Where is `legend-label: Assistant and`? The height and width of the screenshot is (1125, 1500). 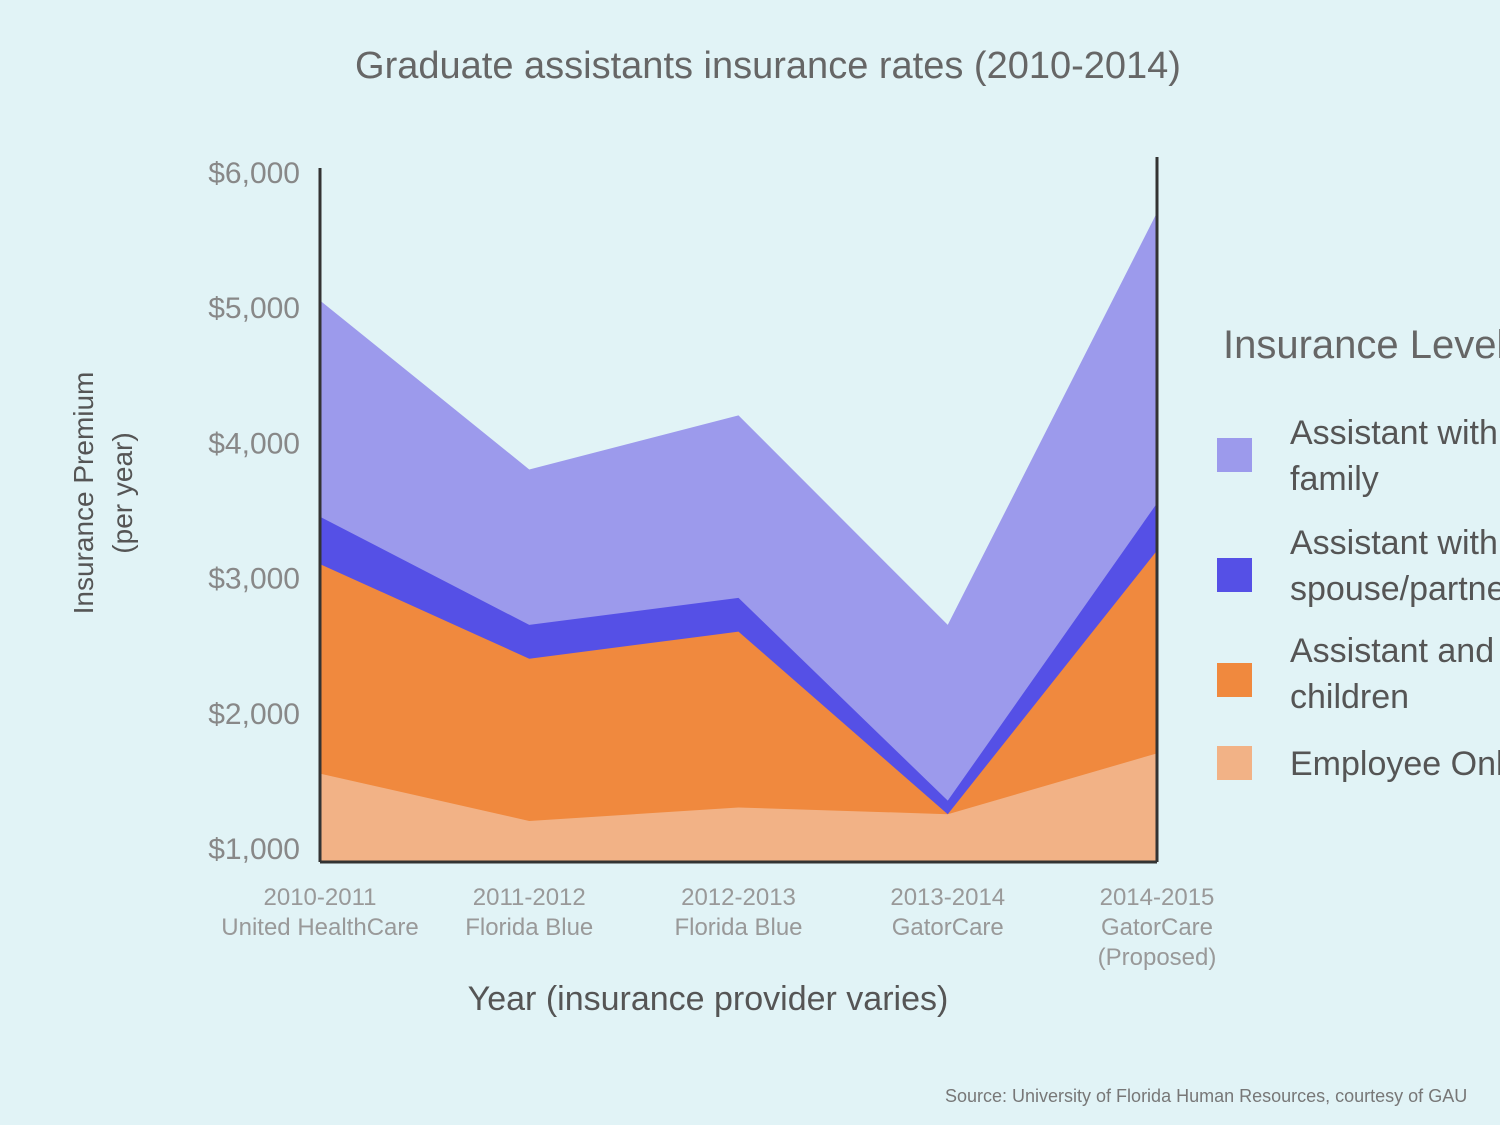 legend-label: Assistant and is located at coordinates (1392, 651).